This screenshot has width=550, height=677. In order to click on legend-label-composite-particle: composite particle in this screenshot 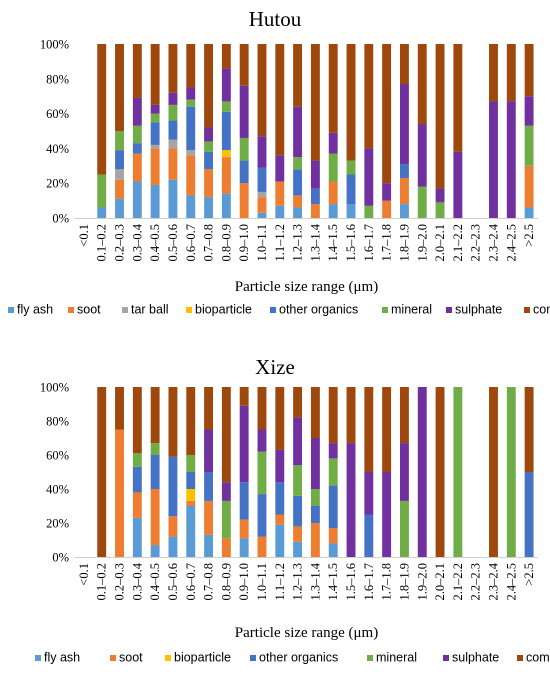, I will do `click(541, 310)`.